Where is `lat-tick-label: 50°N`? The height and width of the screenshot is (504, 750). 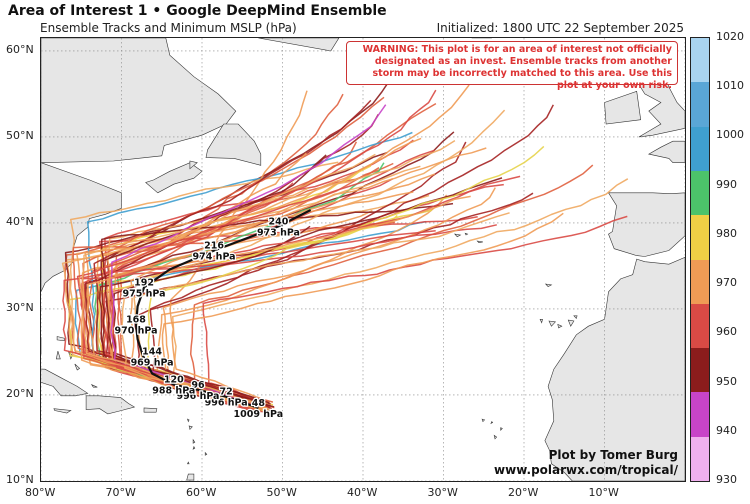
lat-tick-label: 50°N is located at coordinates (20, 135).